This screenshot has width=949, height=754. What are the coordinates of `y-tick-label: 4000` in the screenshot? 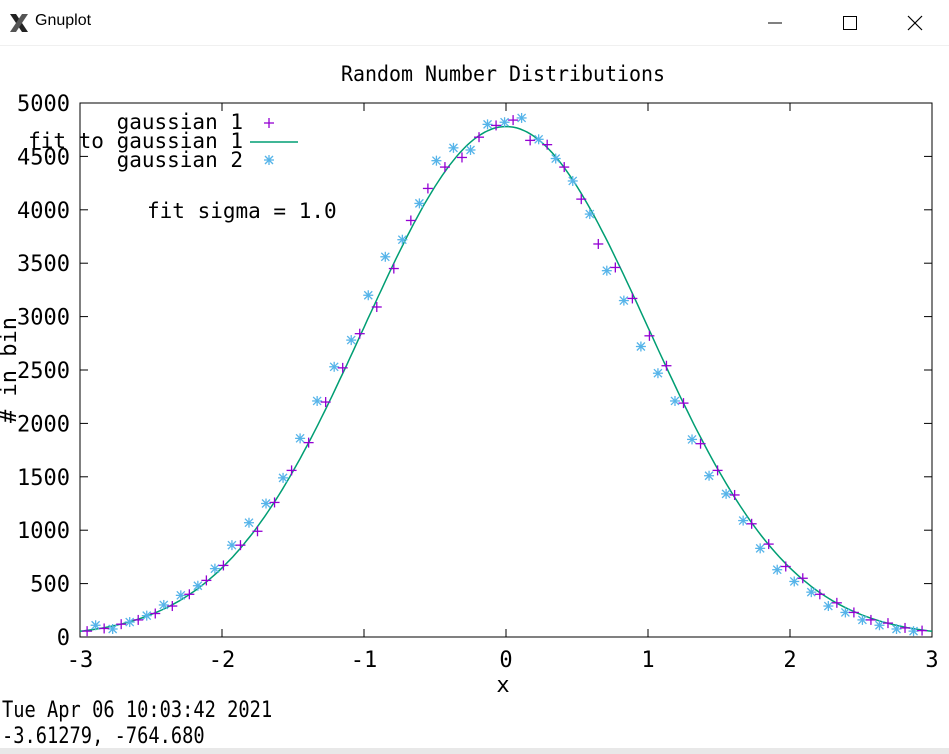 It's located at (43, 211).